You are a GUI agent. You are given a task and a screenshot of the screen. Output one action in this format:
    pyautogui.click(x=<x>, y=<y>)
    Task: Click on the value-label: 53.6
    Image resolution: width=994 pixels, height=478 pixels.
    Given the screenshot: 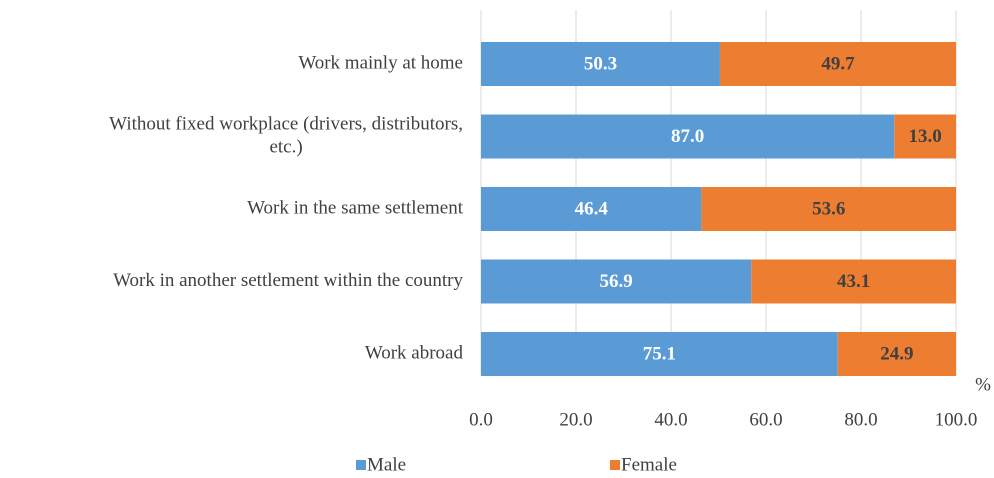 What is the action you would take?
    pyautogui.click(x=828, y=208)
    